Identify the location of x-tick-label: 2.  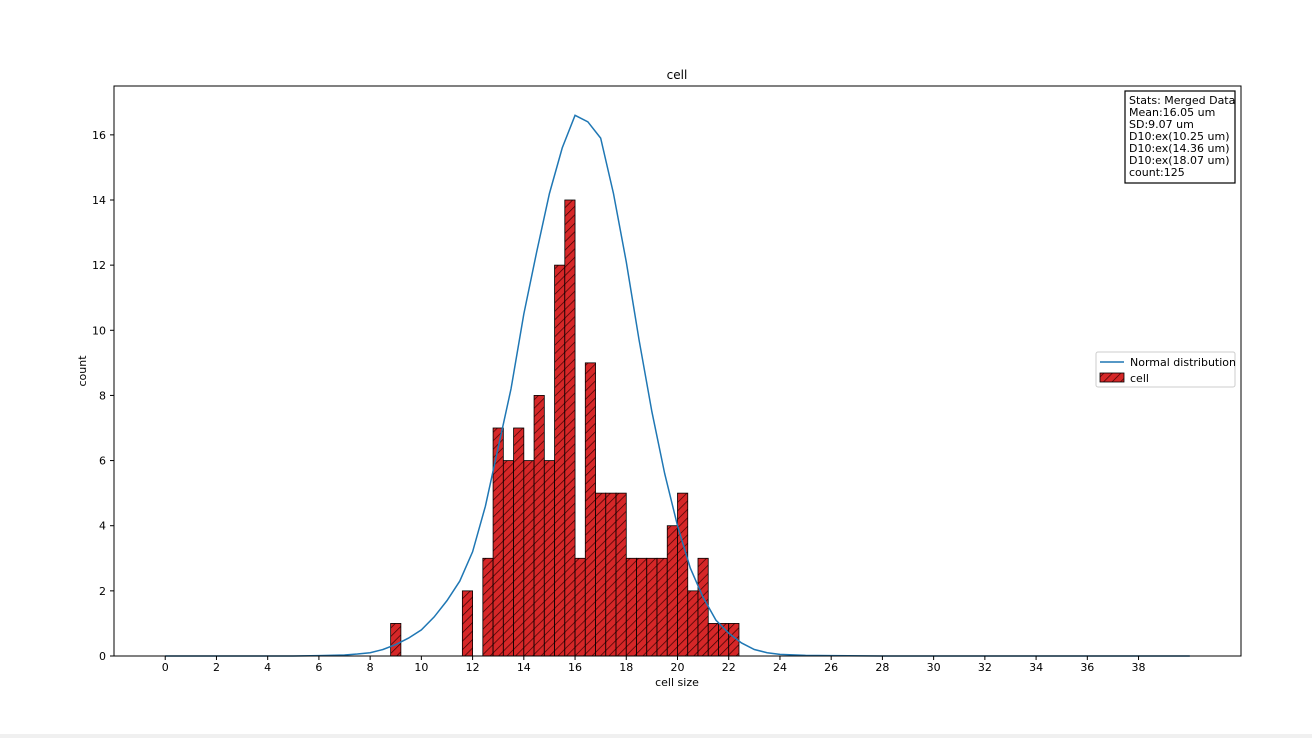
(216, 667).